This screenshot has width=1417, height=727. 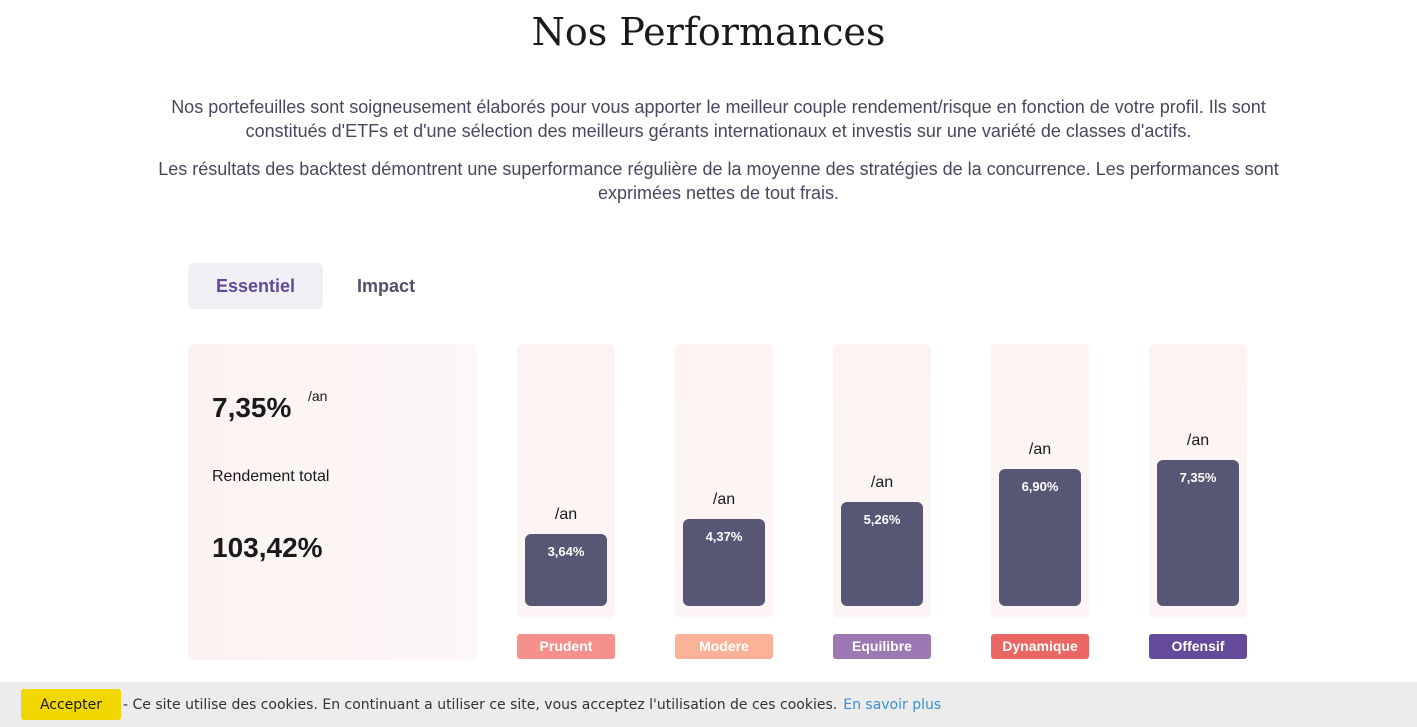 What do you see at coordinates (386, 285) in the screenshot?
I see `tab-impact: Impact` at bounding box center [386, 285].